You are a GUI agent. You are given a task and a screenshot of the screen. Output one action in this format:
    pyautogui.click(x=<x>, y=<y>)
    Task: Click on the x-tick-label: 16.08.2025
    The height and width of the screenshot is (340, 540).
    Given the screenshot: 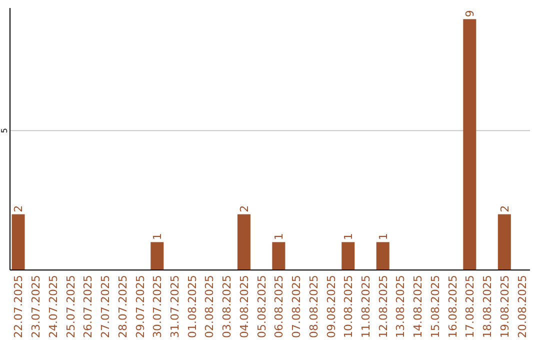 What is the action you would take?
    pyautogui.click(x=453, y=306)
    